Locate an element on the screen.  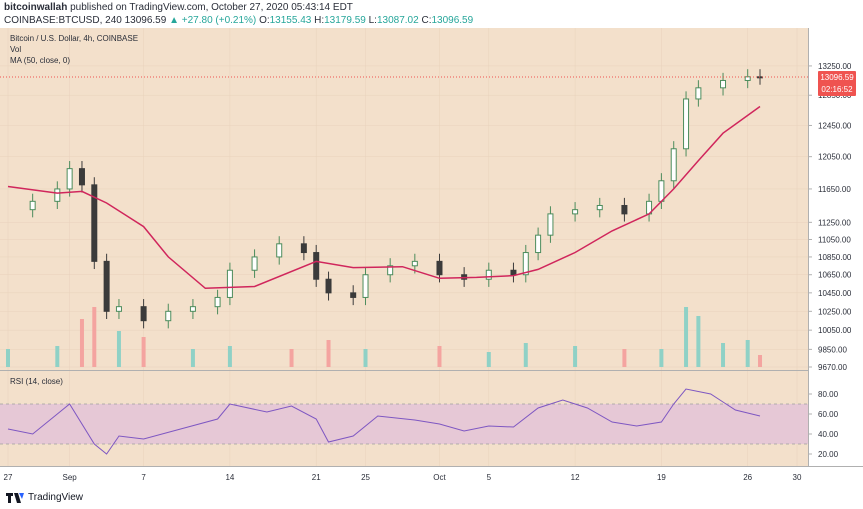
price-tick-label: 9670.00 is located at coordinates (832, 367).